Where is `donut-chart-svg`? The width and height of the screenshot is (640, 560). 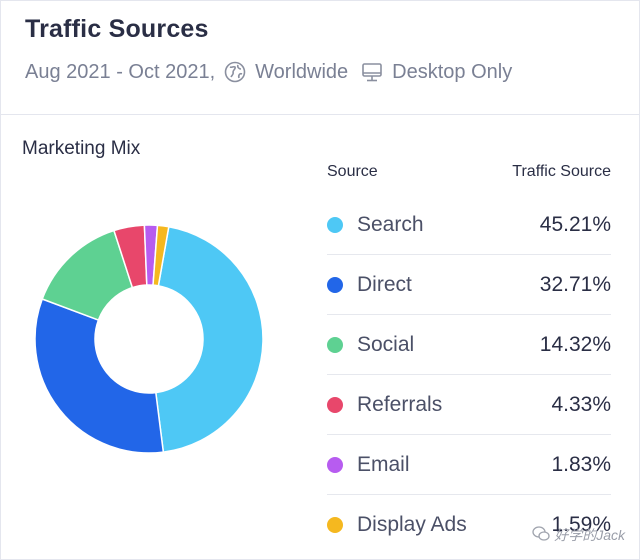 donut-chart-svg is located at coordinates (149, 339).